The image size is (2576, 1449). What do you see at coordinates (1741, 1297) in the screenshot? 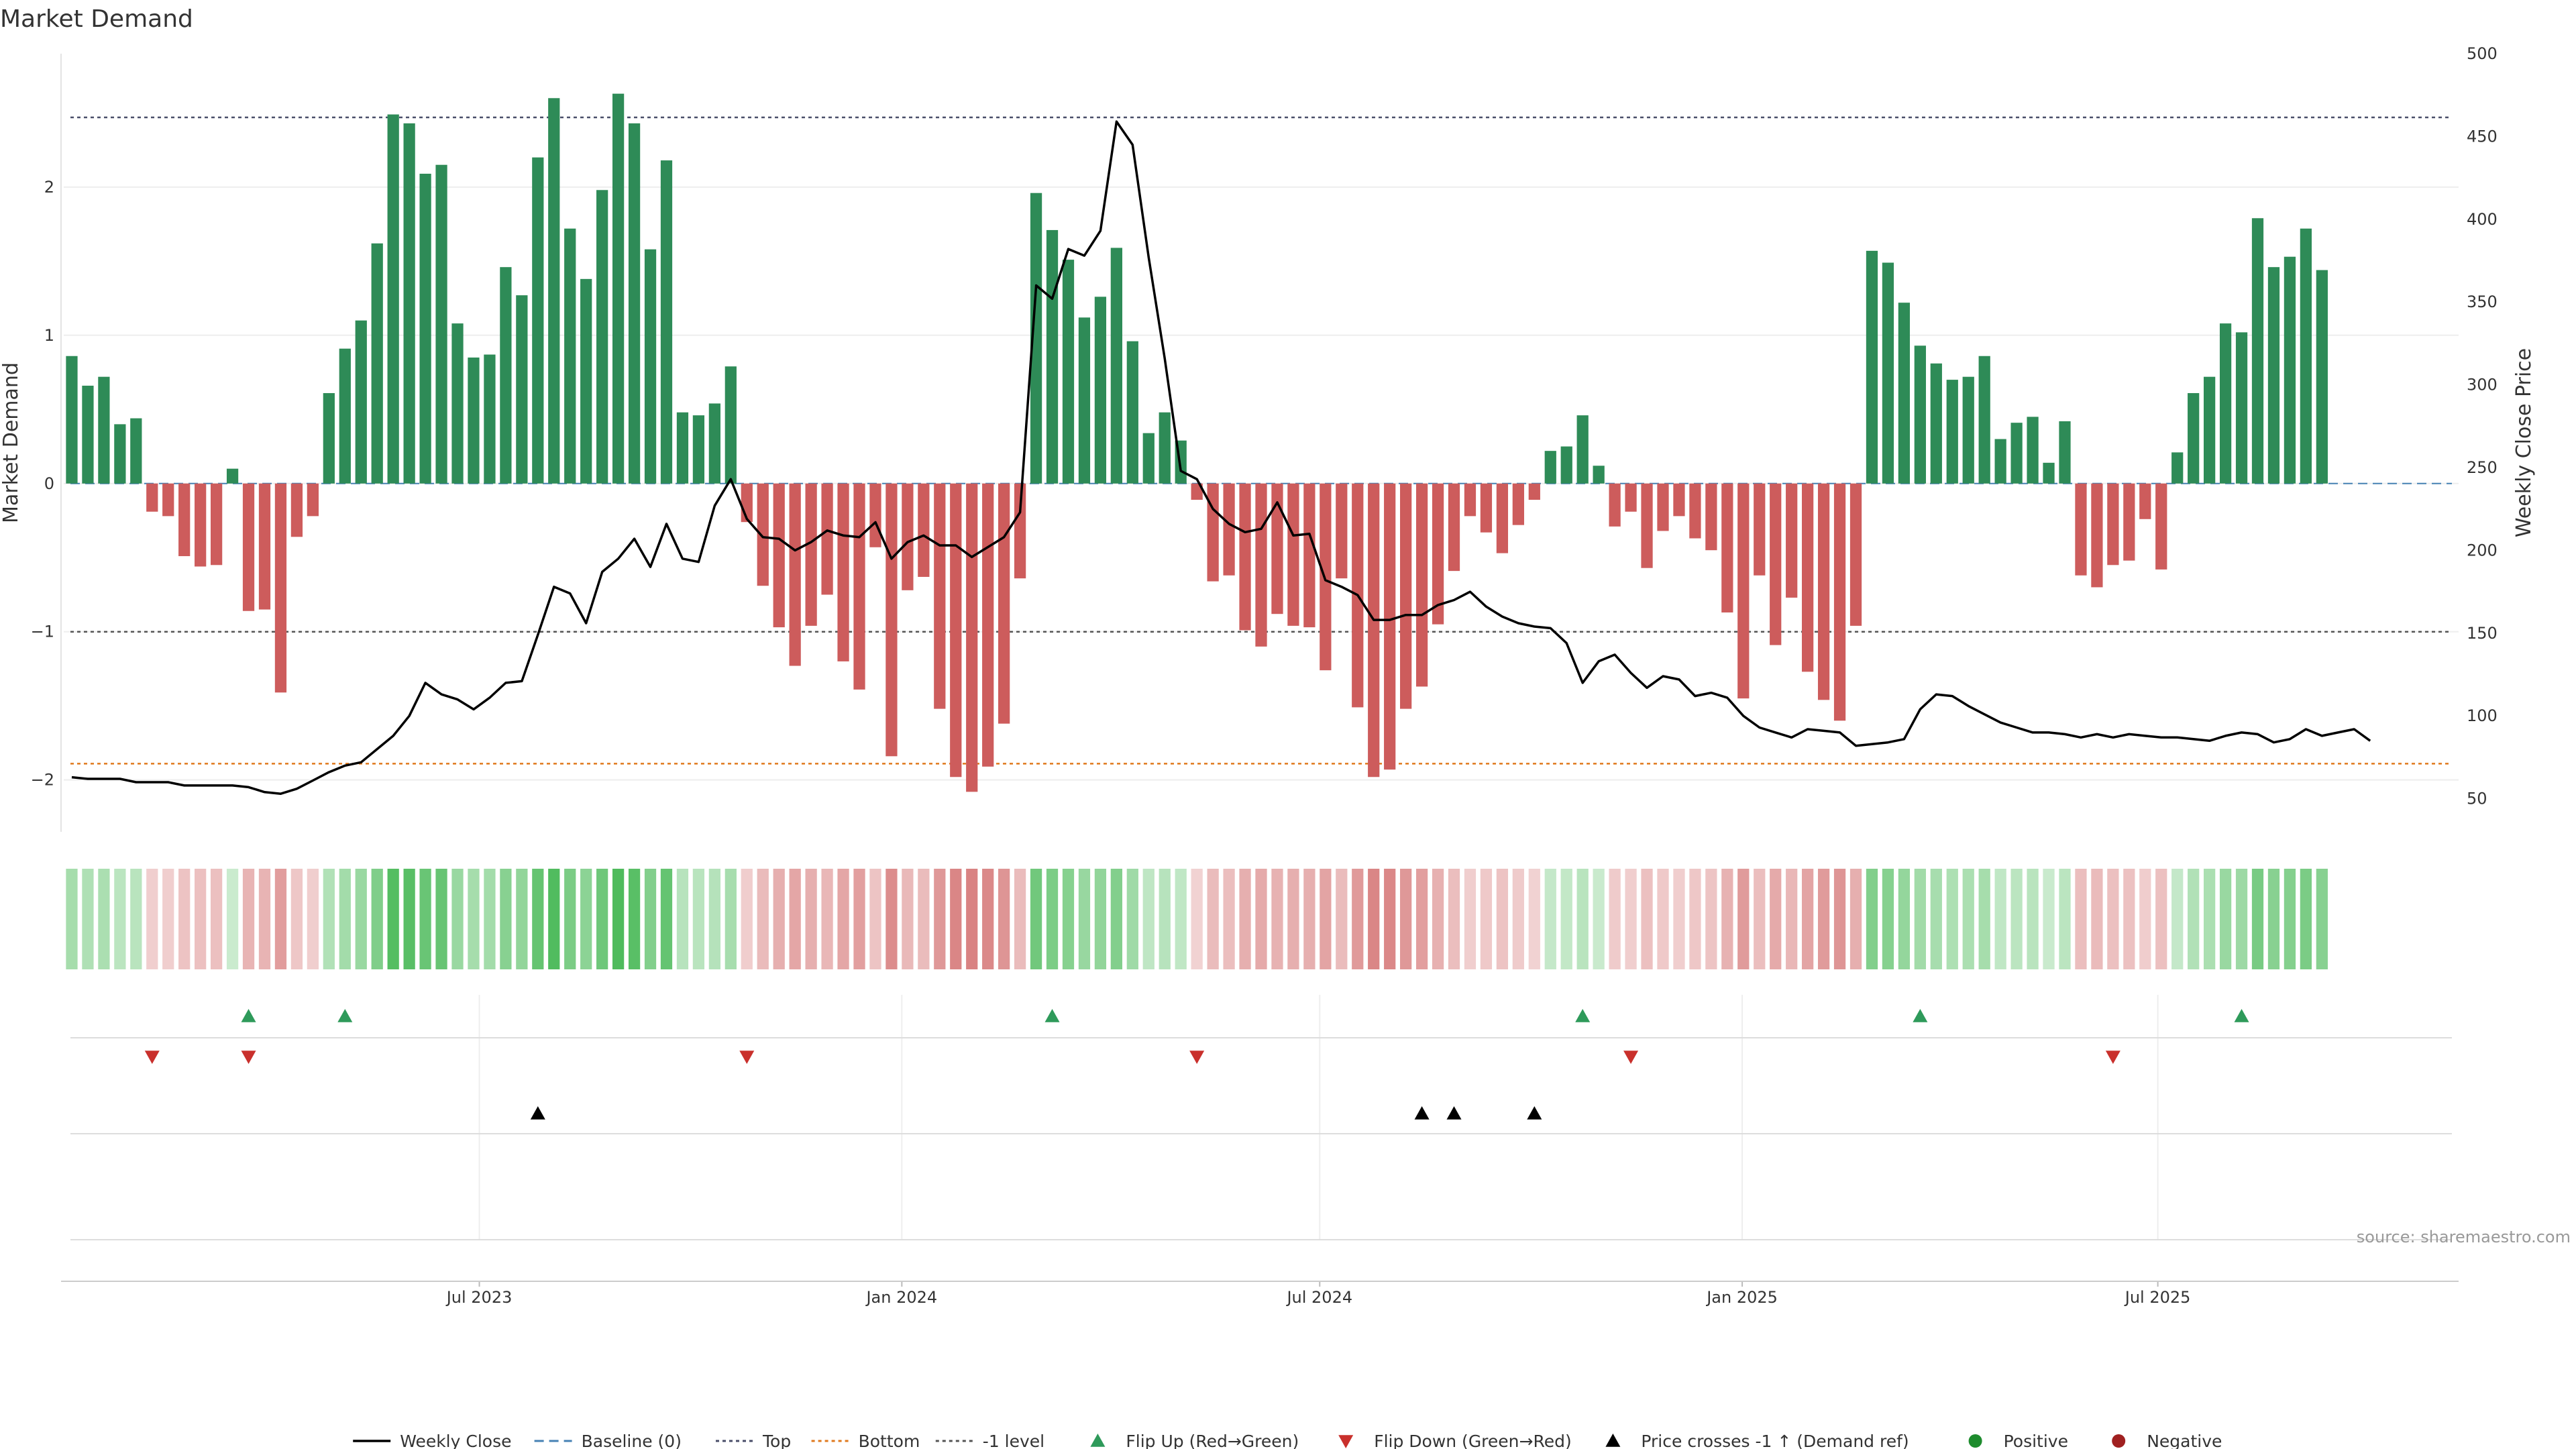
I see `x-tick-label: Jan 2025` at bounding box center [1741, 1297].